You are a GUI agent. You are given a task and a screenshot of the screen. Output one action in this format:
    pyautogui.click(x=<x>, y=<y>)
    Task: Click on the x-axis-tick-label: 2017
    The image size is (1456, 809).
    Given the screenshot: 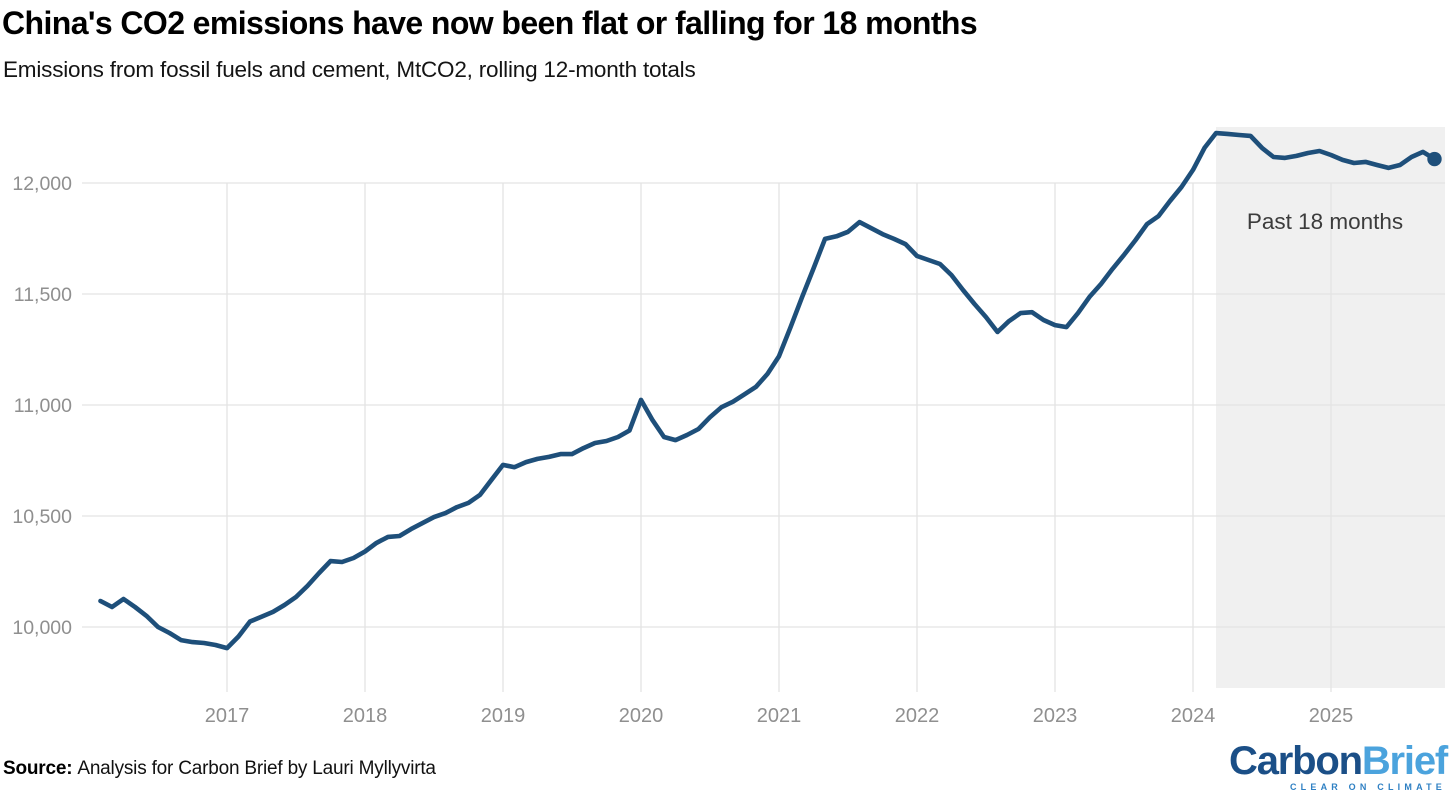 What is the action you would take?
    pyautogui.click(x=227, y=716)
    